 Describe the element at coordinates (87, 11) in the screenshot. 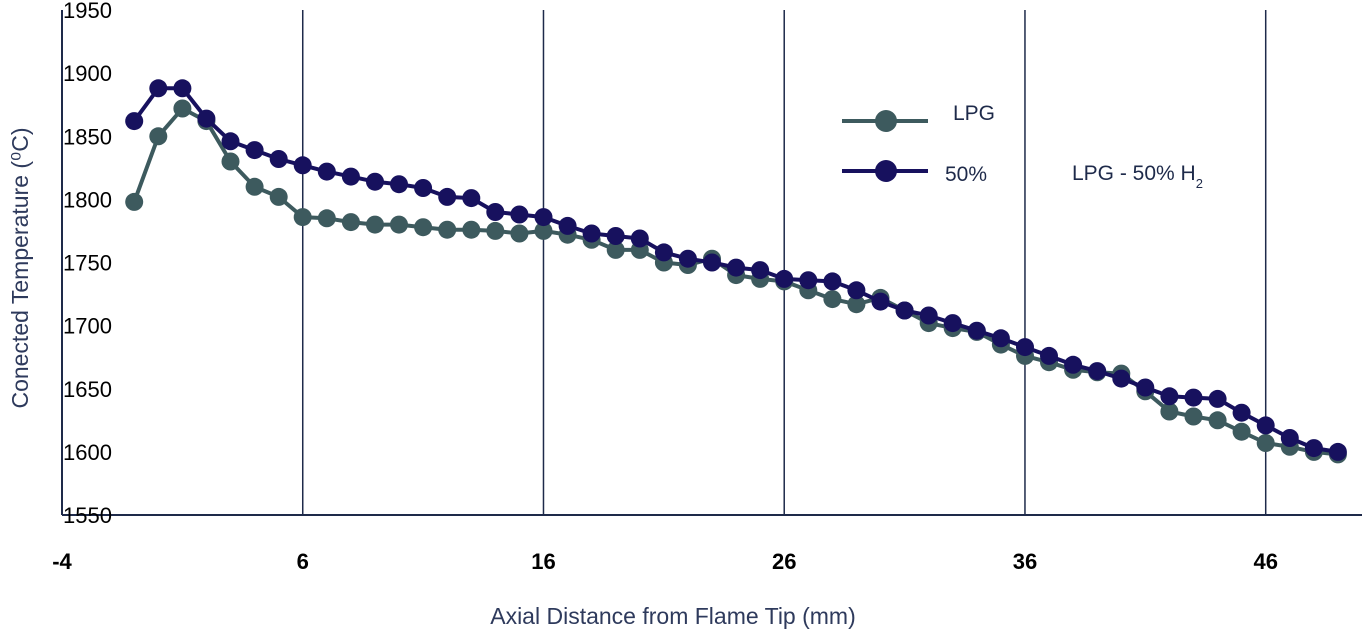

I see `y-tick-label: 1950` at that location.